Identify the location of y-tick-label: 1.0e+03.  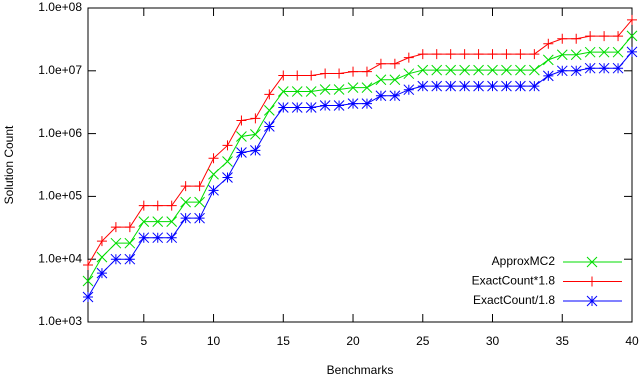
(60, 321).